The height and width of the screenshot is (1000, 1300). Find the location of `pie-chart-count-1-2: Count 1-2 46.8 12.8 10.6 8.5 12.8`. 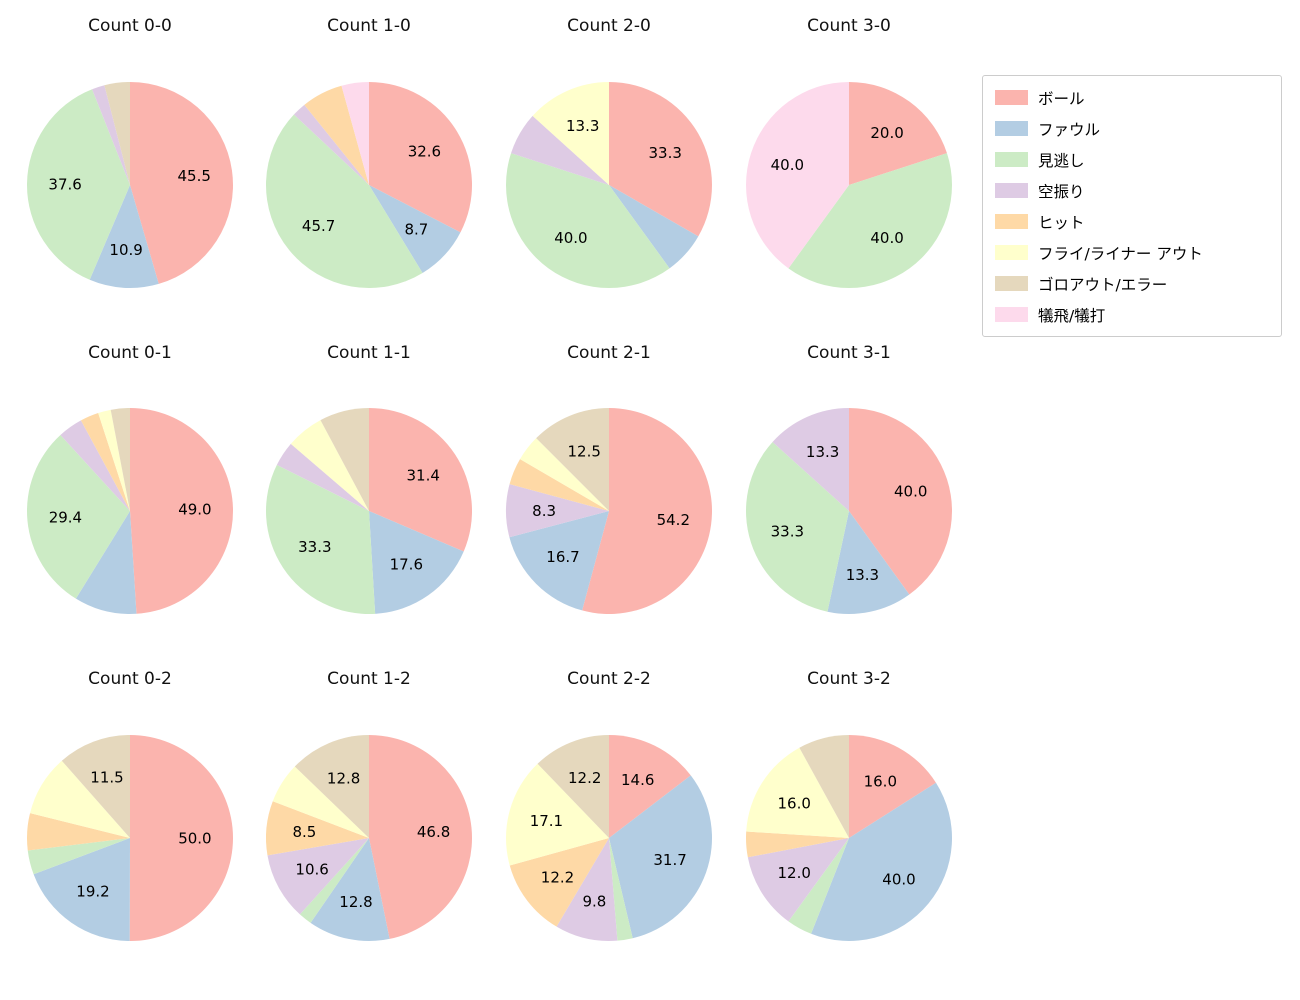

pie-chart-count-1-2: Count 1-2 46.8 12.8 10.6 8.5 12.8 is located at coordinates (369, 813).